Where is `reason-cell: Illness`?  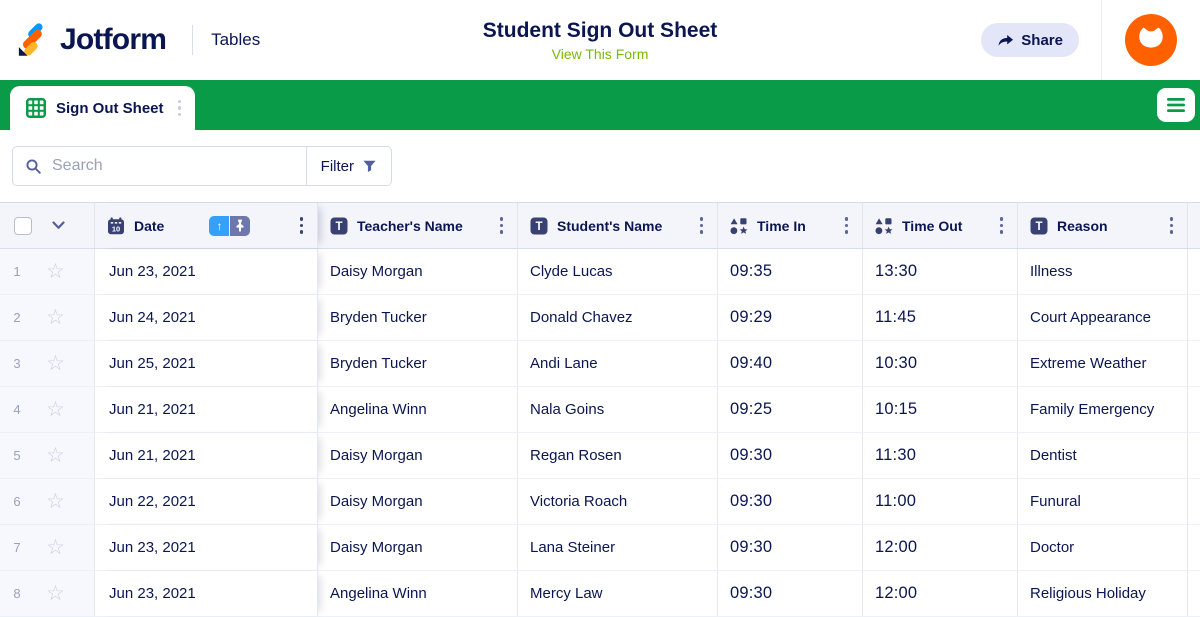 reason-cell: Illness is located at coordinates (1103, 271).